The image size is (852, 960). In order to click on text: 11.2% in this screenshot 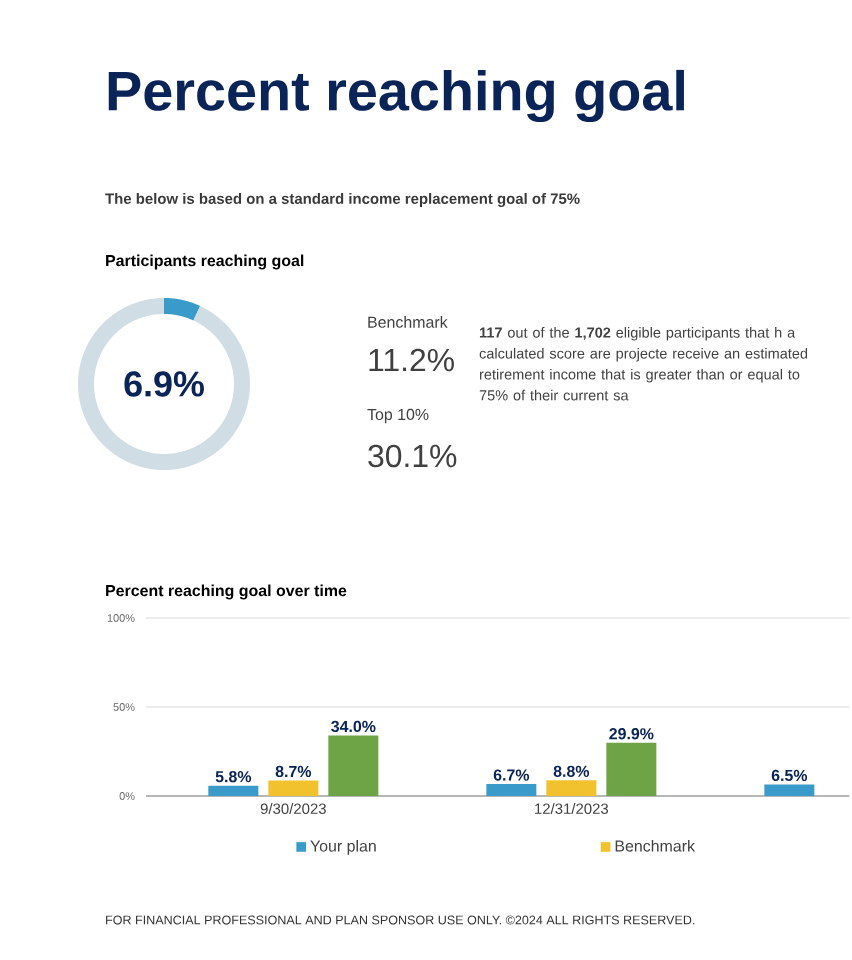, I will do `click(411, 360)`.